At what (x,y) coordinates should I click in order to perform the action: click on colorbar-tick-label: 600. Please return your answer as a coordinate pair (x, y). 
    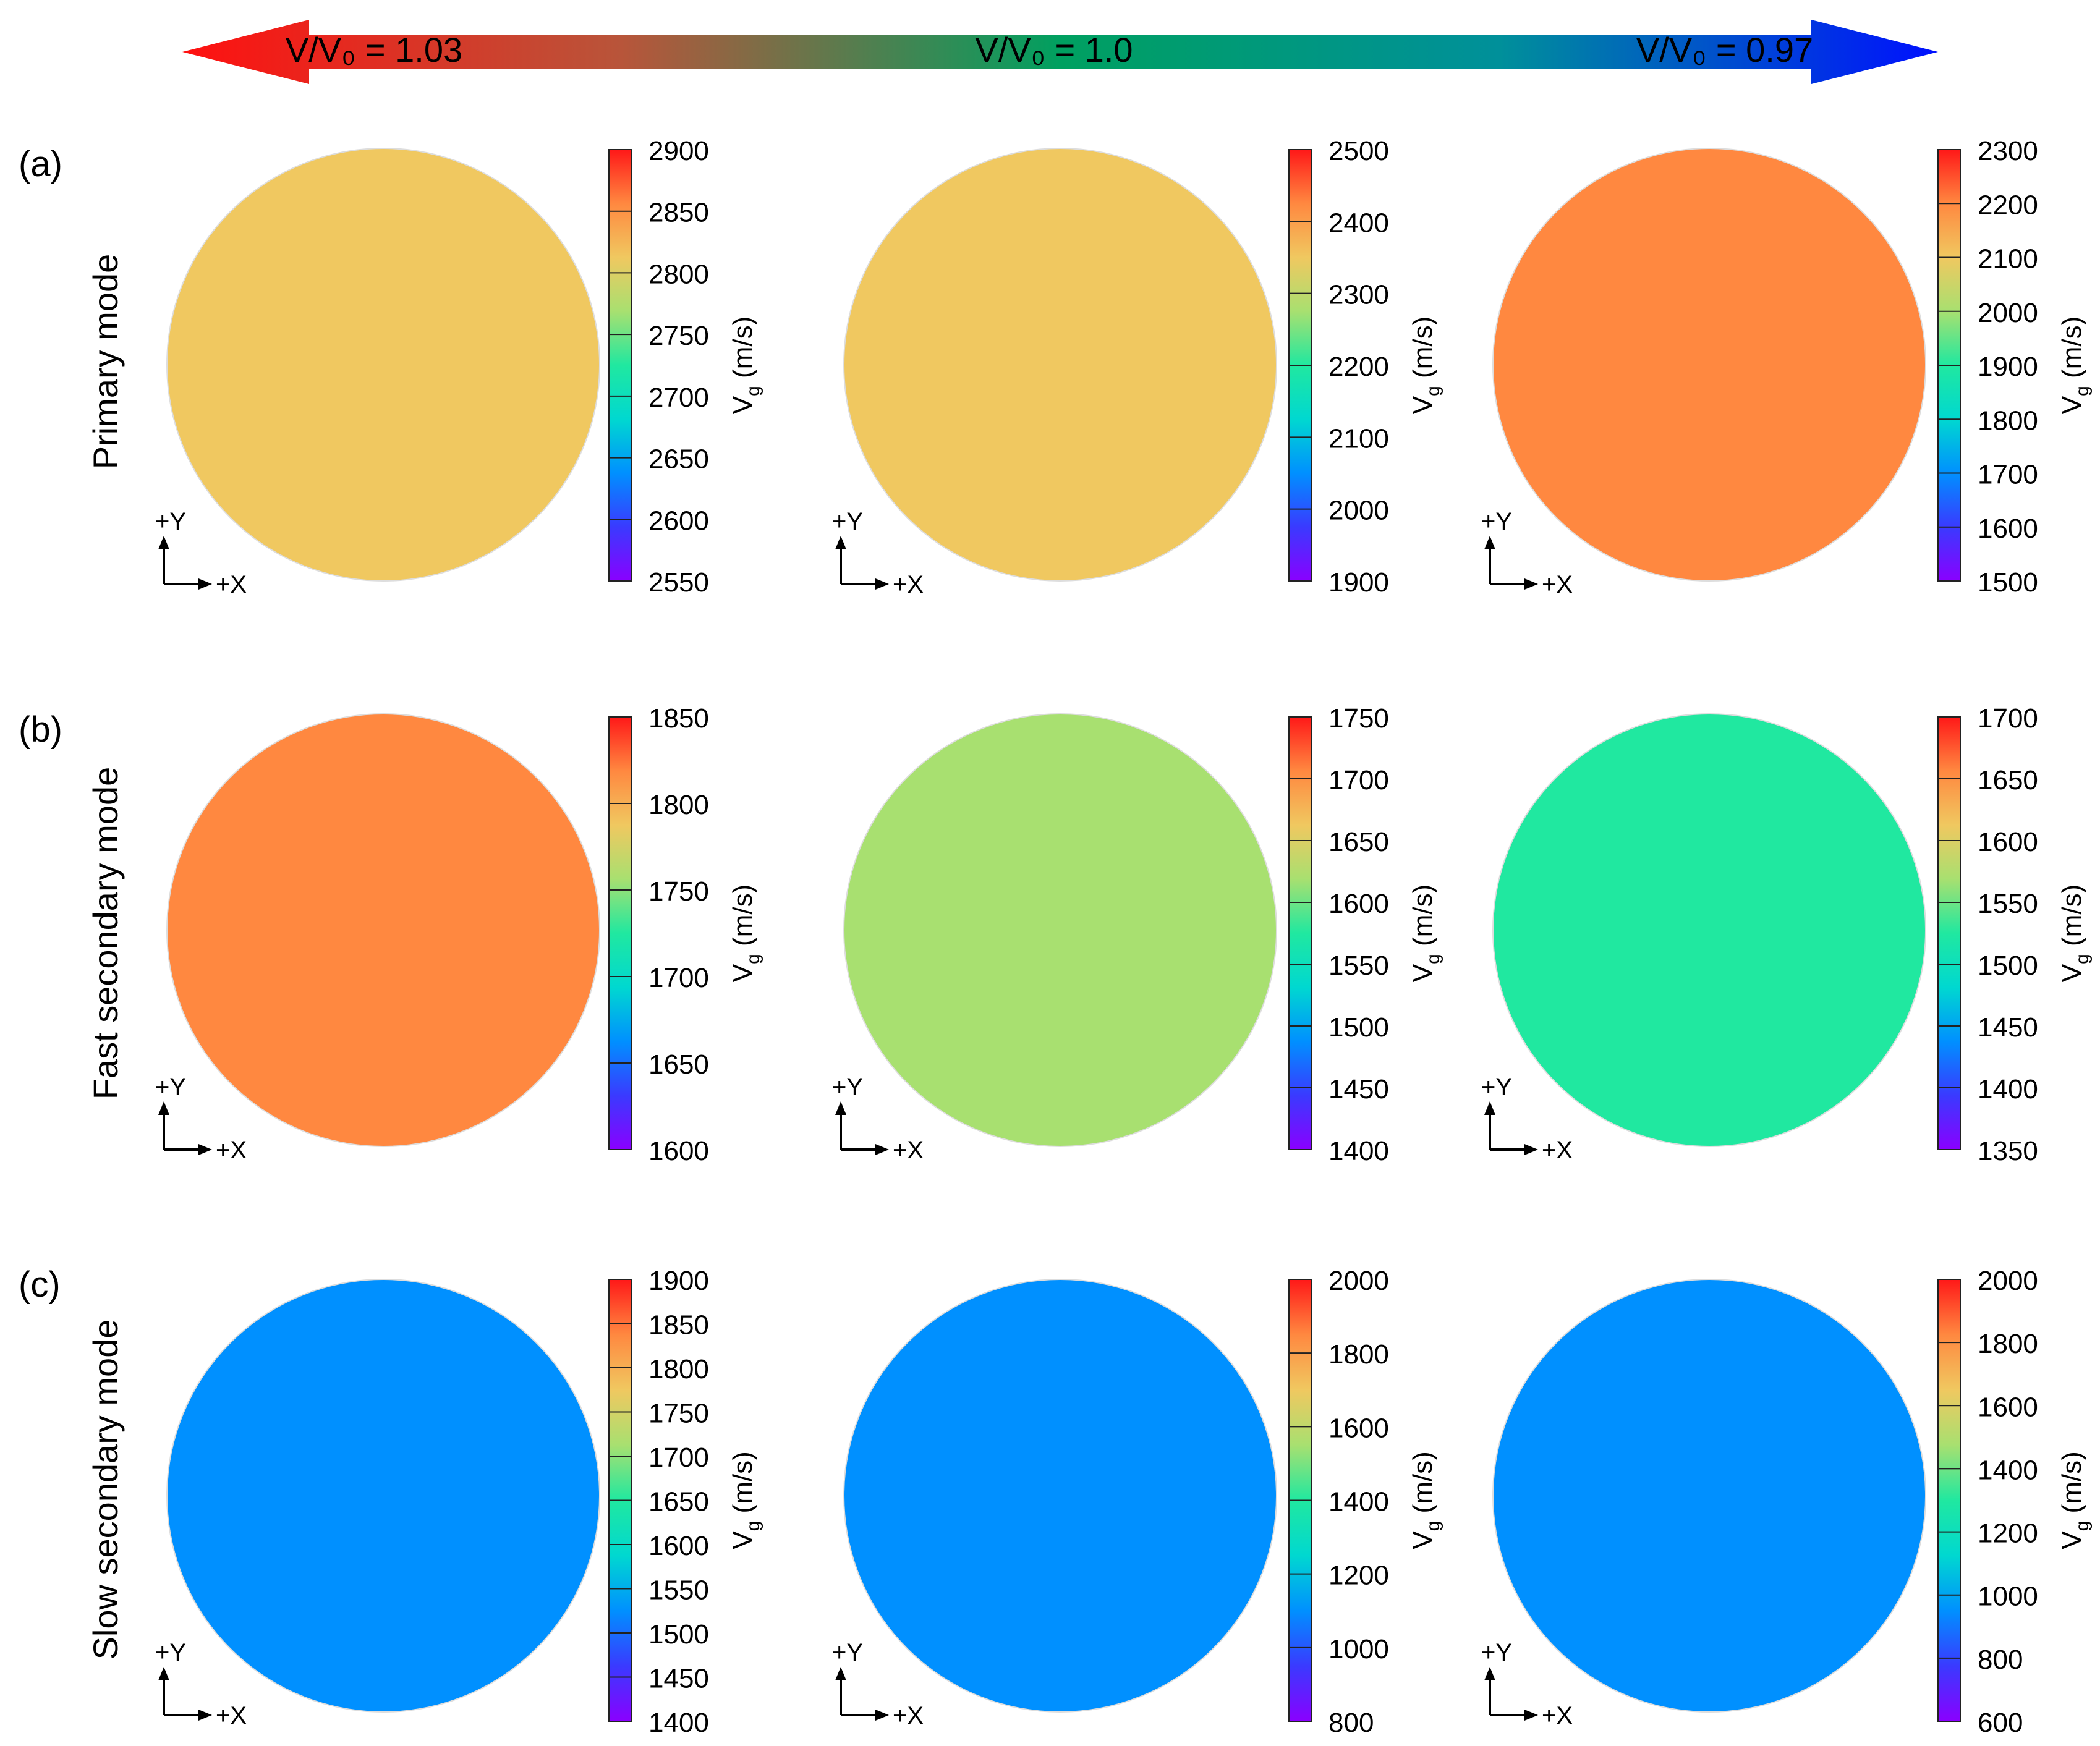
    Looking at the image, I should click on (2000, 1723).